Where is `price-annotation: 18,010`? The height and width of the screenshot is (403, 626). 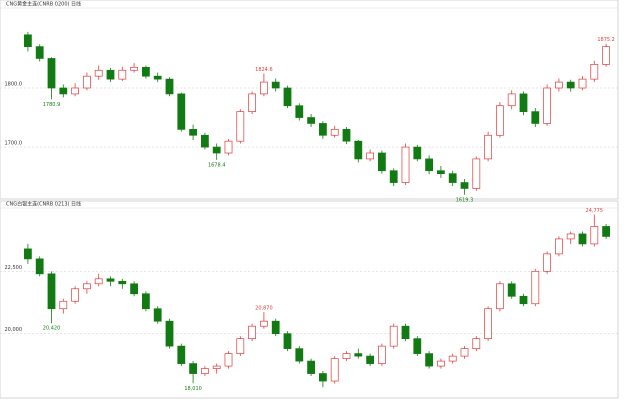 price-annotation: 18,010 is located at coordinates (193, 389).